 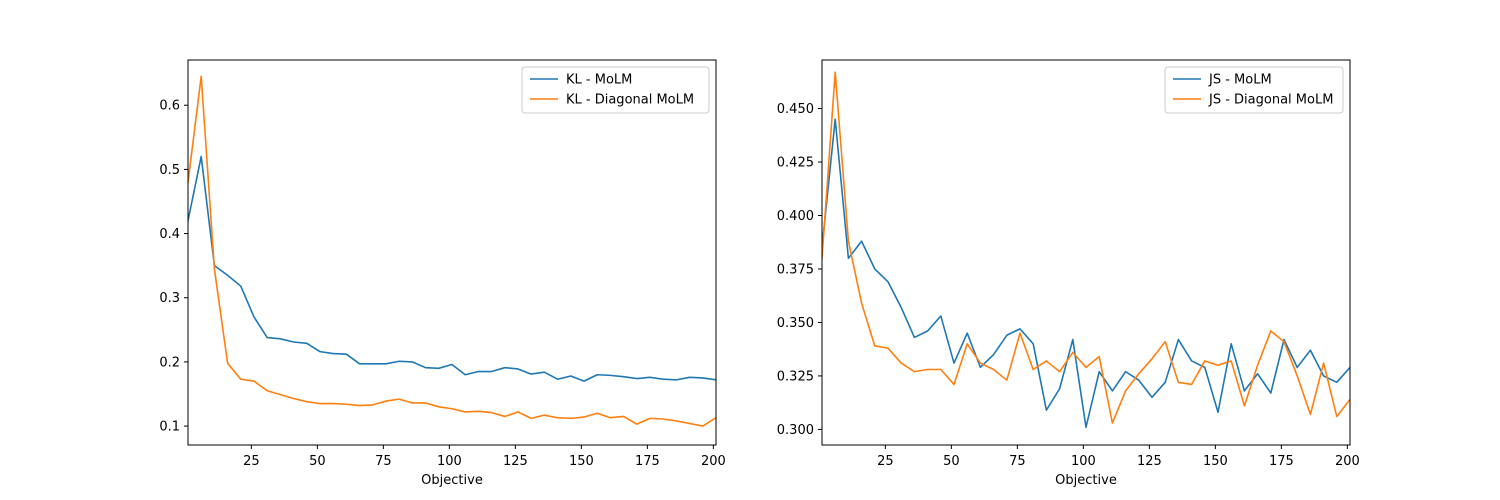 I want to click on right-y-tick-label-0-400: 0.400, so click(x=795, y=216).